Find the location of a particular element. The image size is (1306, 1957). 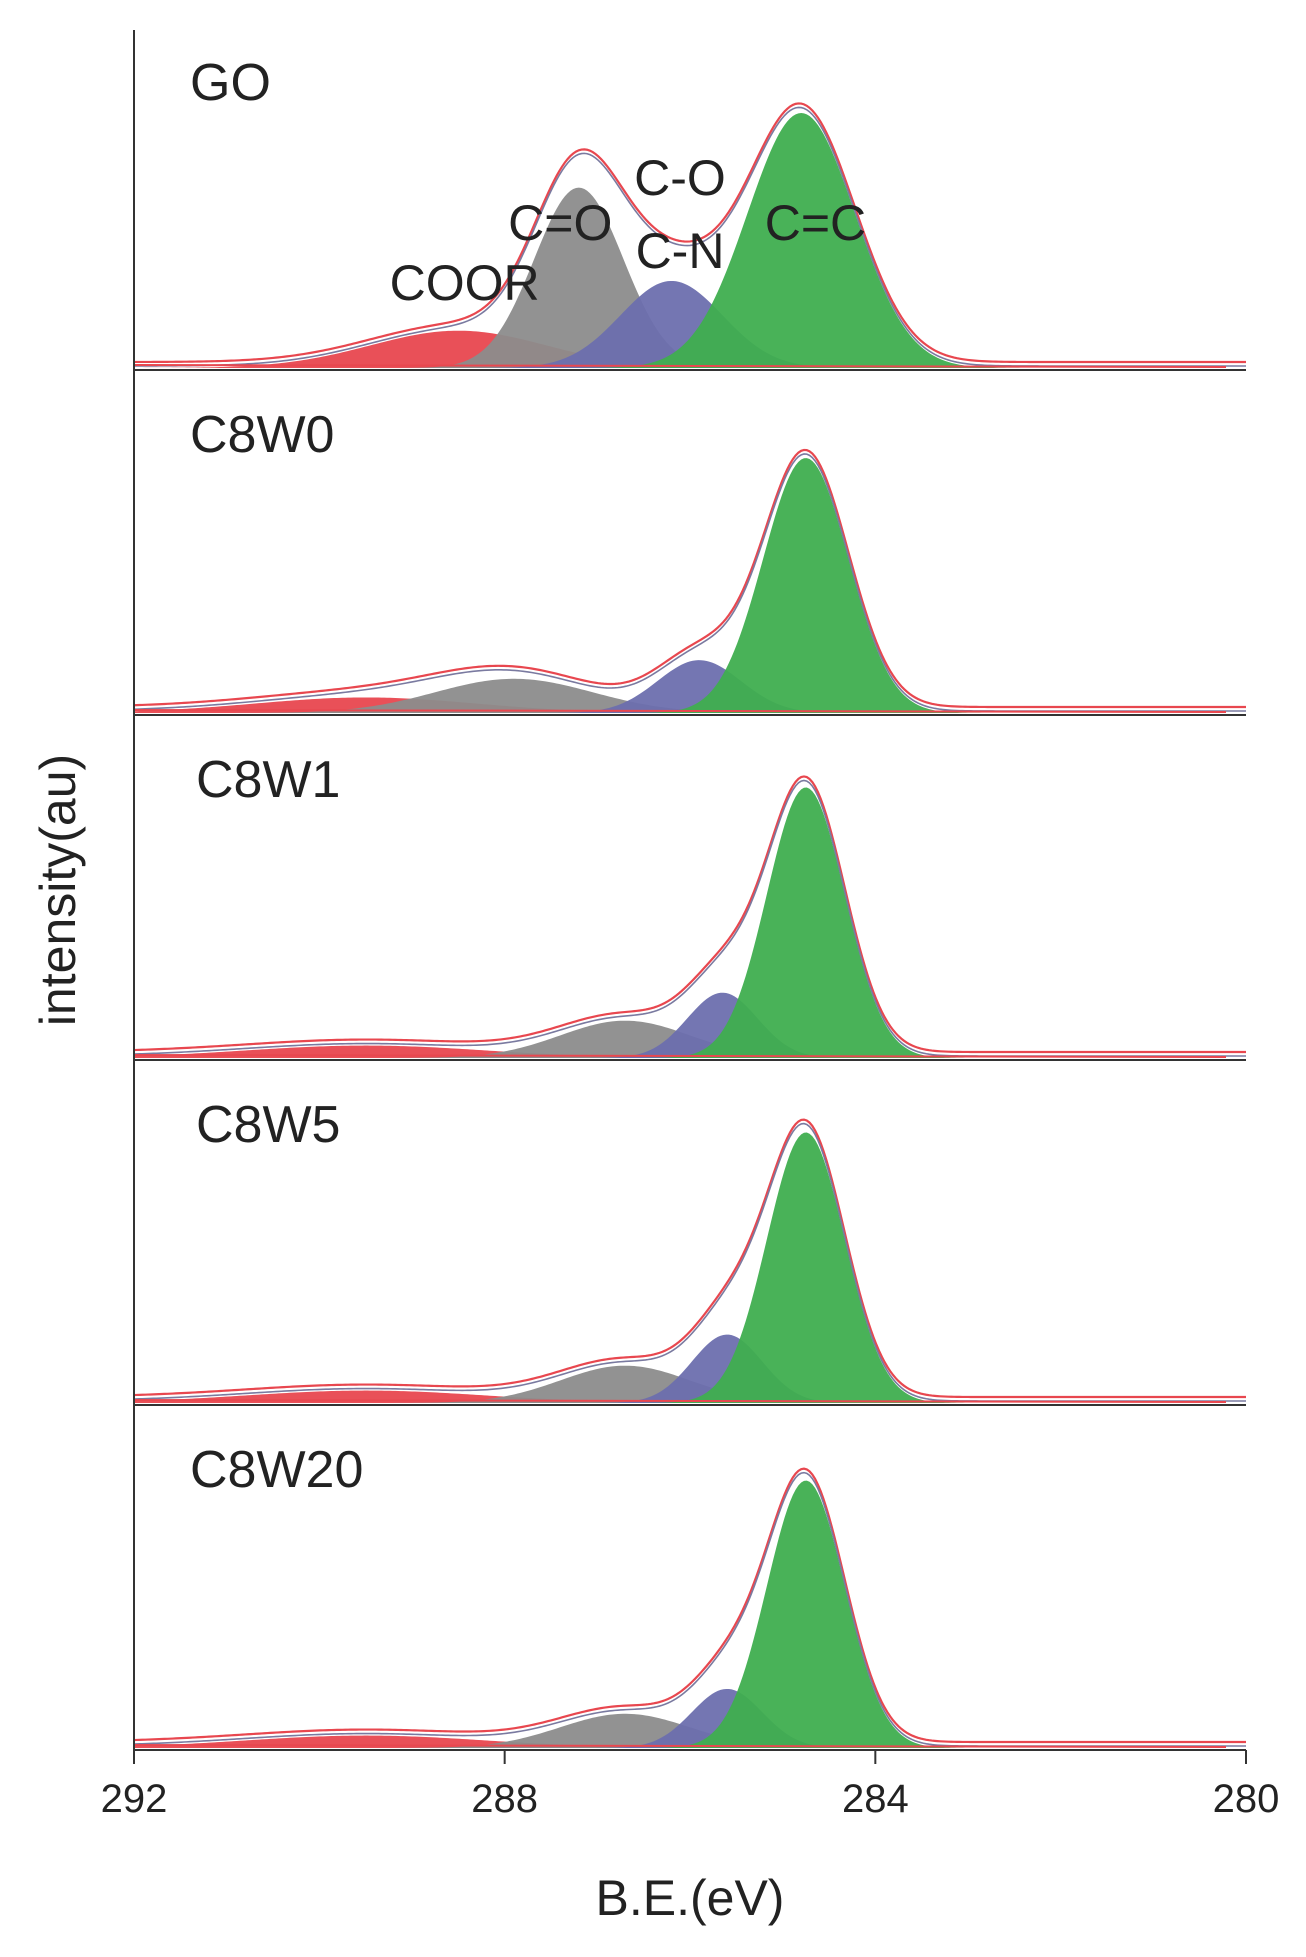

peak-label-c-o: C-O is located at coordinates (680, 178).